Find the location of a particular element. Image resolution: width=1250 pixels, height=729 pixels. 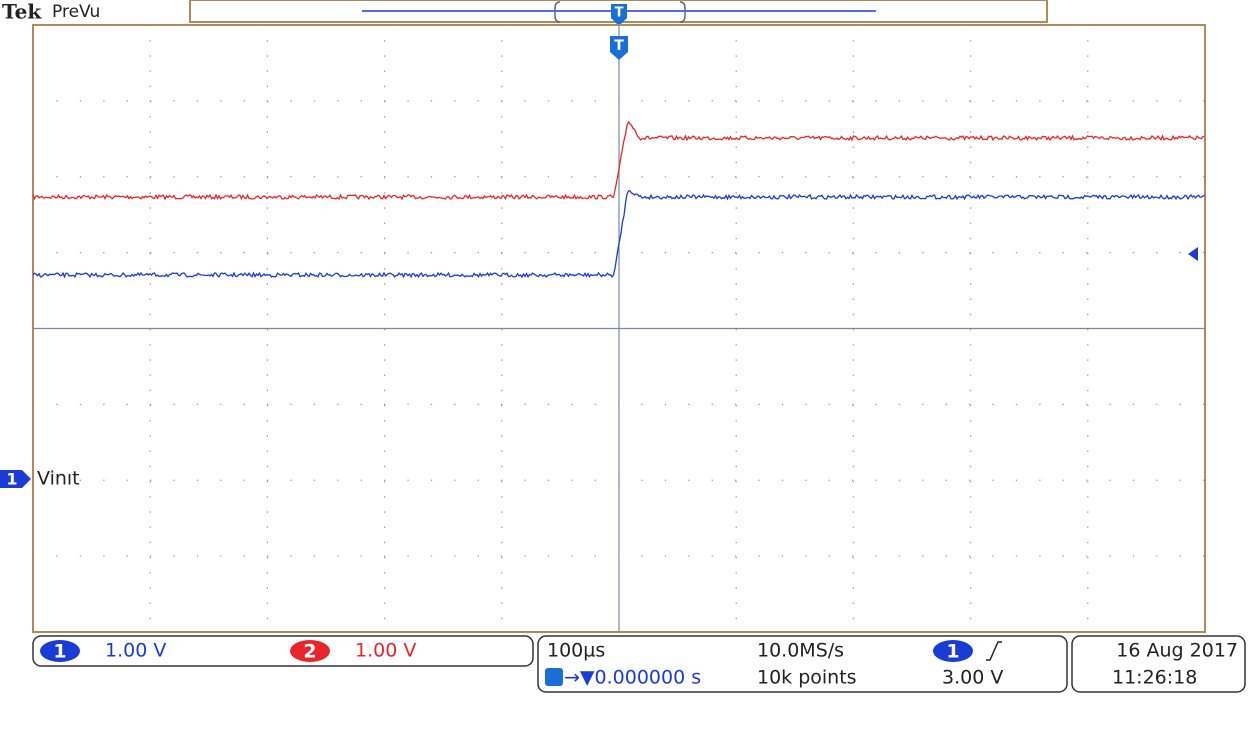

channel-number: 1 is located at coordinates (11, 479).